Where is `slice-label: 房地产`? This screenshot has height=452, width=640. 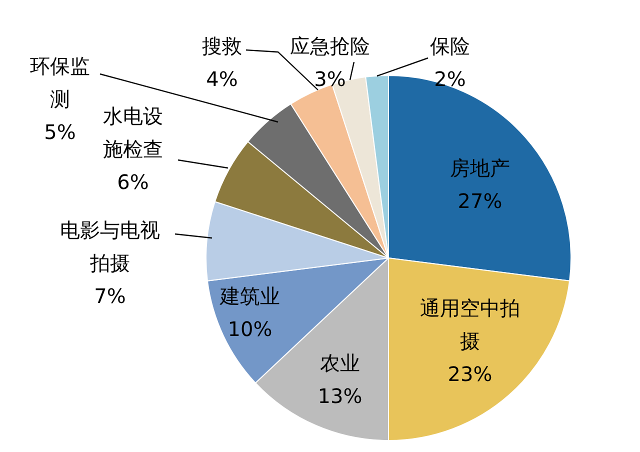 slice-label: 房地产 is located at coordinates (480, 168).